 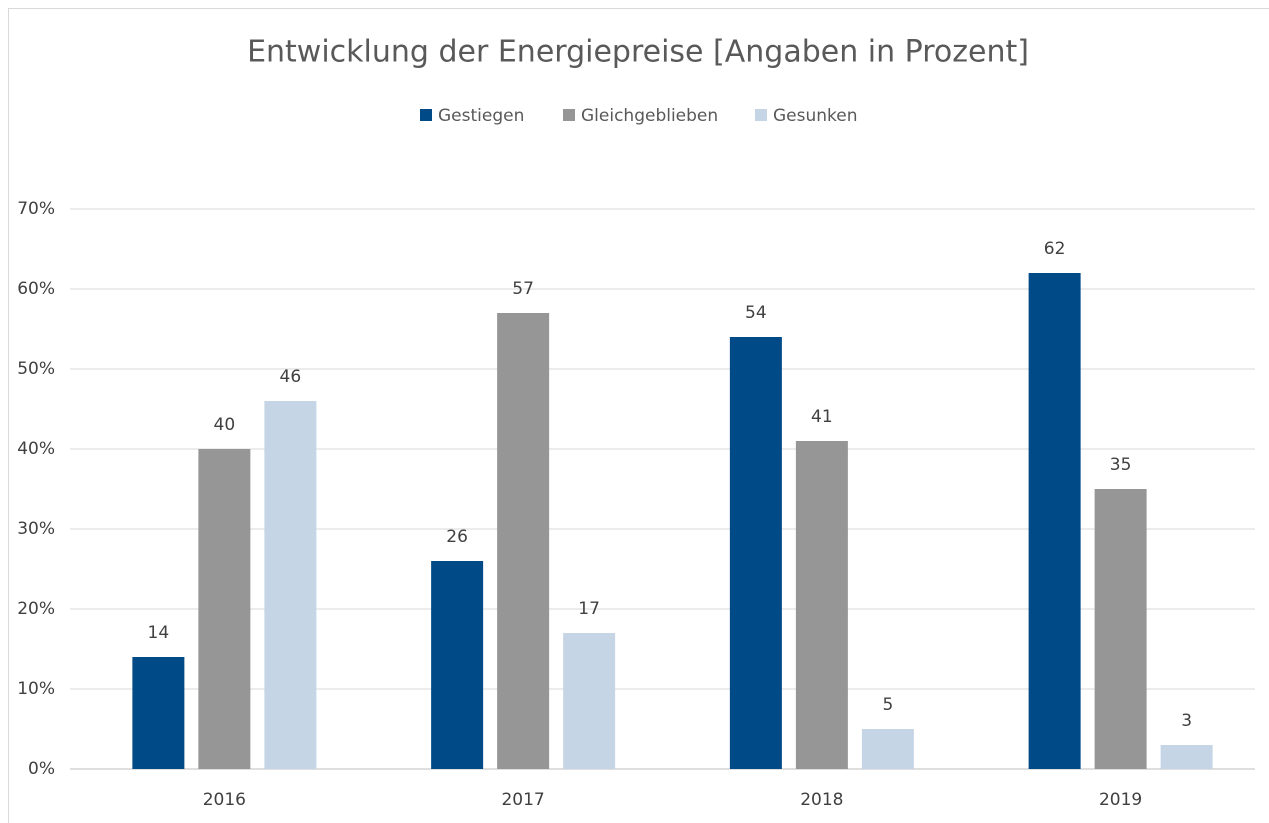 I want to click on data-label: 17, so click(x=589, y=609).